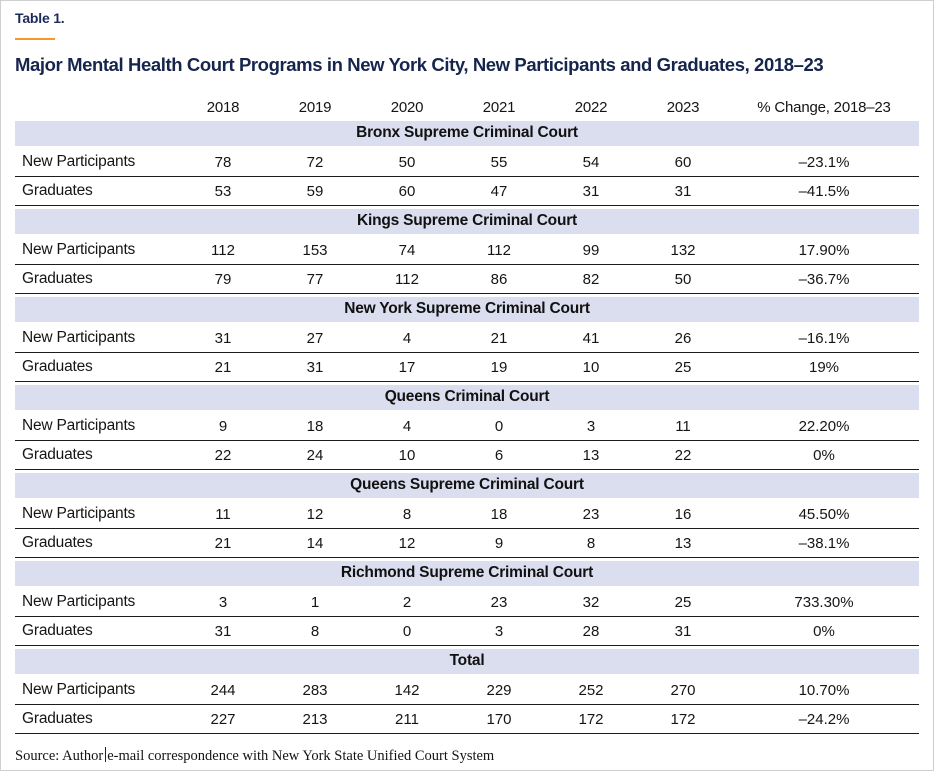  What do you see at coordinates (315, 250) in the screenshot?
I see `data-cell: 153` at bounding box center [315, 250].